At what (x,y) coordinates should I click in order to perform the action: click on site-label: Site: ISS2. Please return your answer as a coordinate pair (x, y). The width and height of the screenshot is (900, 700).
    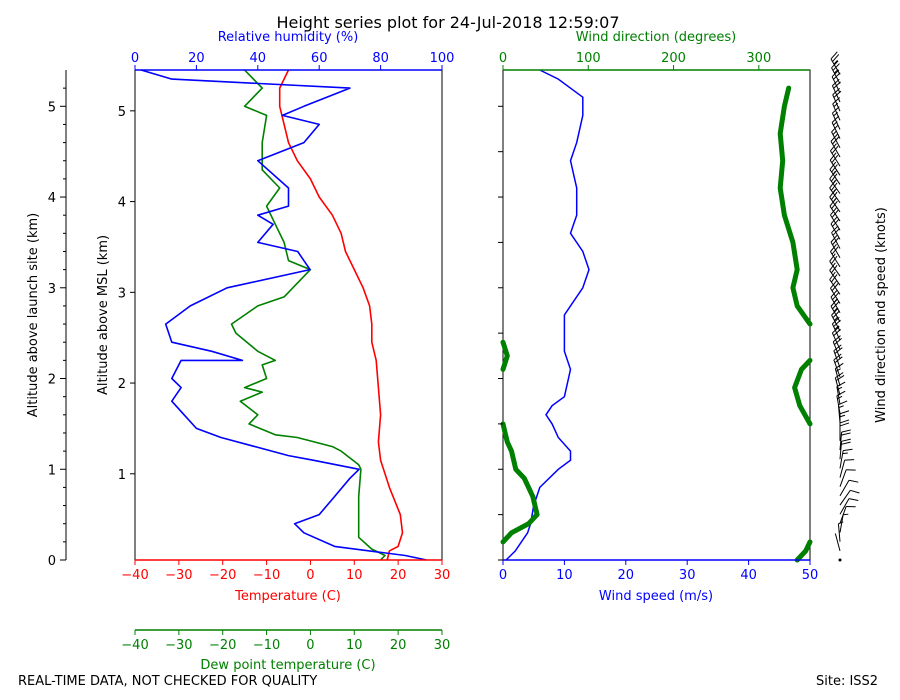
    Looking at the image, I should click on (847, 681).